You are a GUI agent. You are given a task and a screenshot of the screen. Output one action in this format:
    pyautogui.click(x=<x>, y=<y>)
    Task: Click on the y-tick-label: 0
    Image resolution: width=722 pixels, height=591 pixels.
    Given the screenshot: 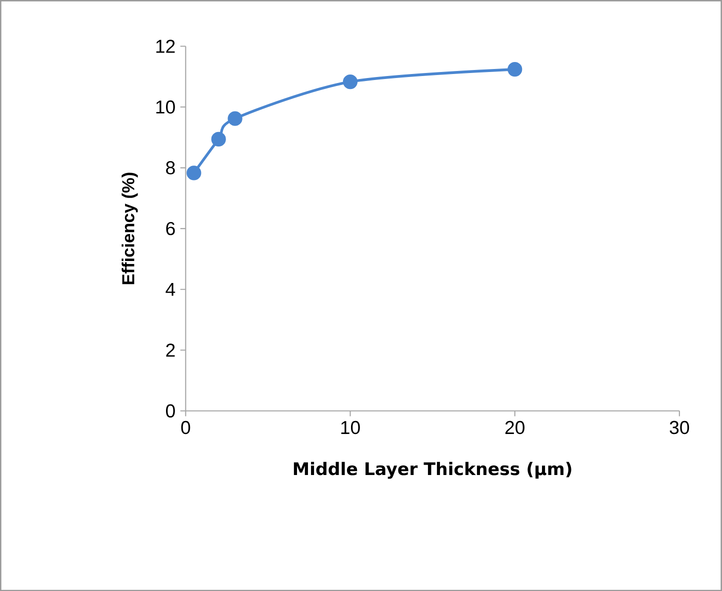 What is the action you would take?
    pyautogui.click(x=170, y=411)
    